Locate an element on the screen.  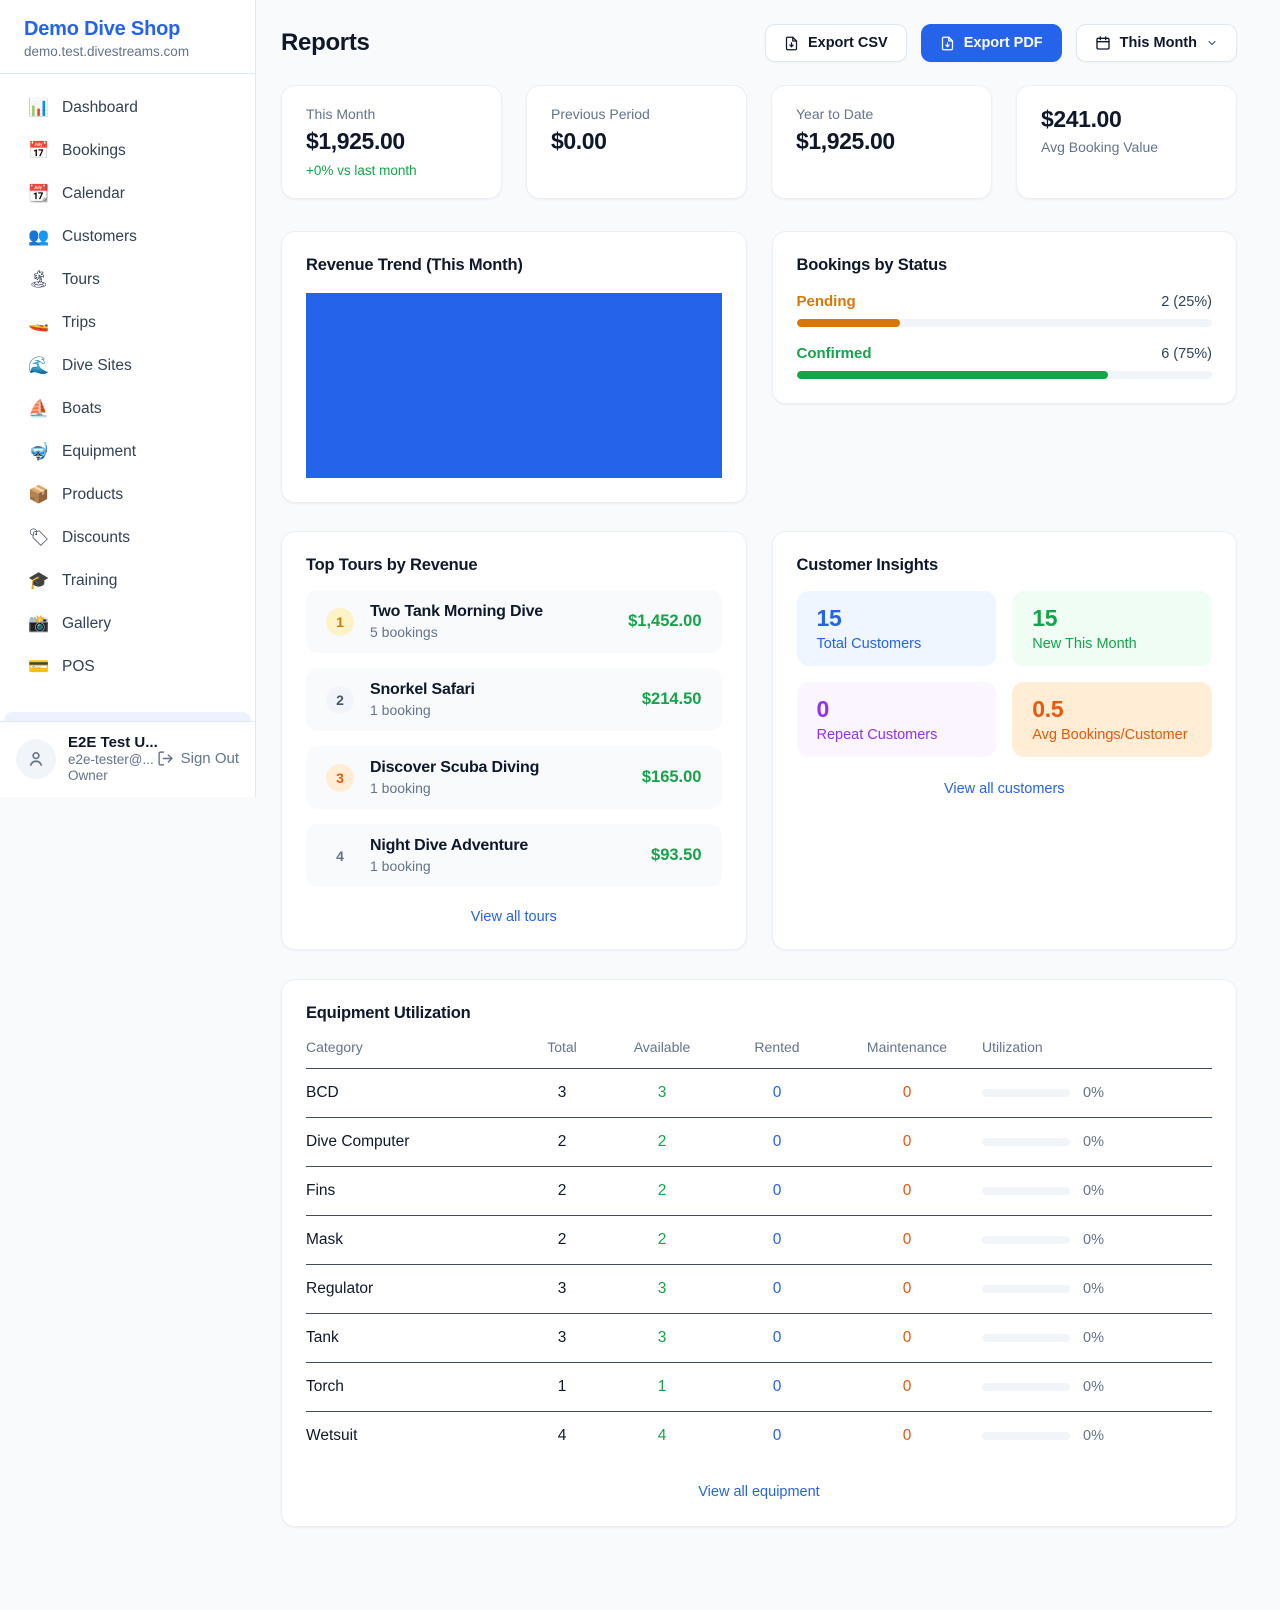
period-label: This Month is located at coordinates (1158, 43).